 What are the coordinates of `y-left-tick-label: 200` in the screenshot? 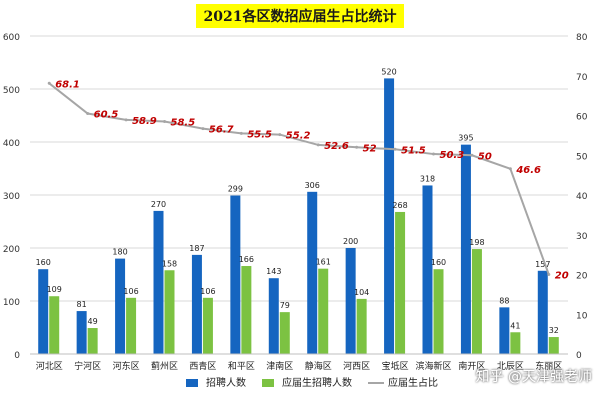 It's located at (11, 250).